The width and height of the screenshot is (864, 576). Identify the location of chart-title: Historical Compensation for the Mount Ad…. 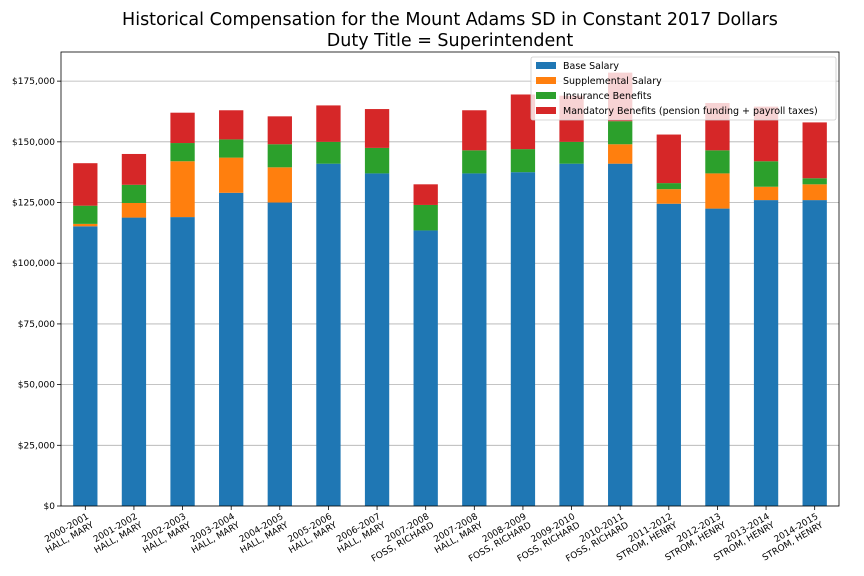
(450, 20).